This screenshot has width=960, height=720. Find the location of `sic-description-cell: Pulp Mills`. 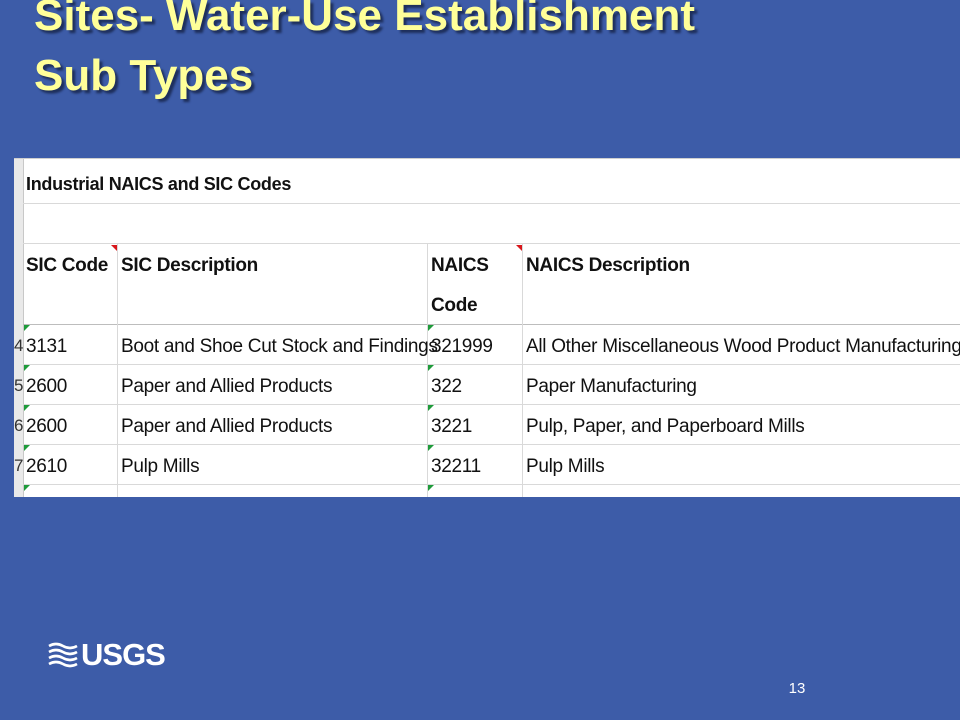

sic-description-cell: Pulp Mills is located at coordinates (160, 466).